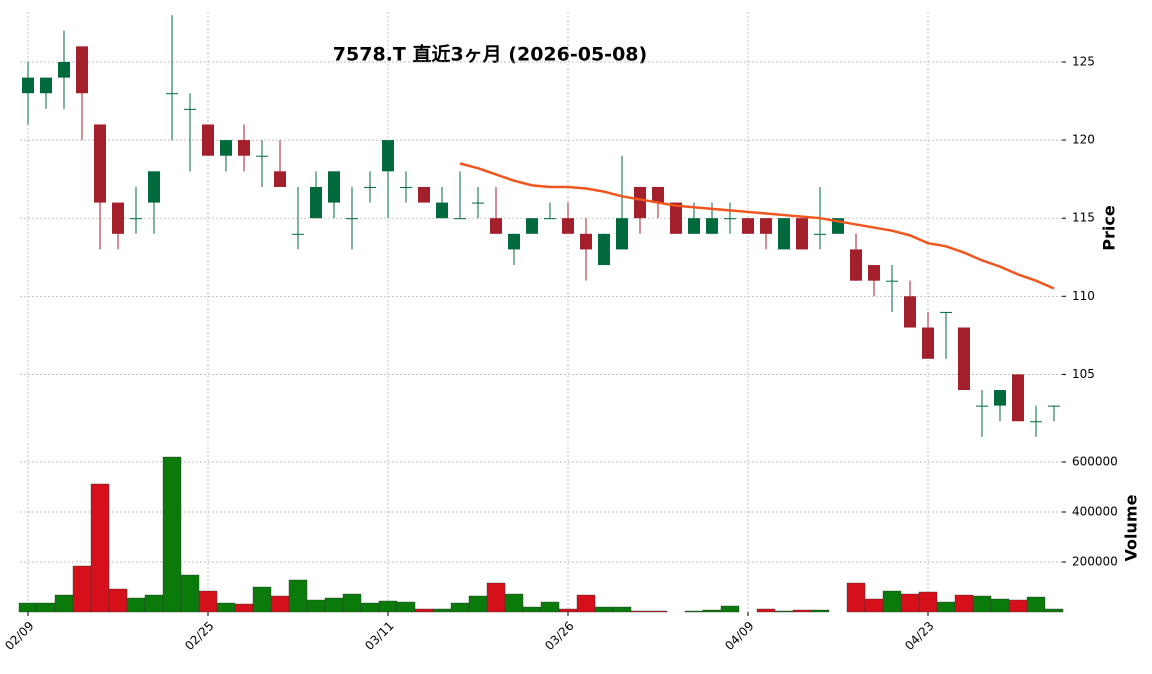  What do you see at coordinates (559, 636) in the screenshot?
I see `x-tick-label: 03/26` at bounding box center [559, 636].